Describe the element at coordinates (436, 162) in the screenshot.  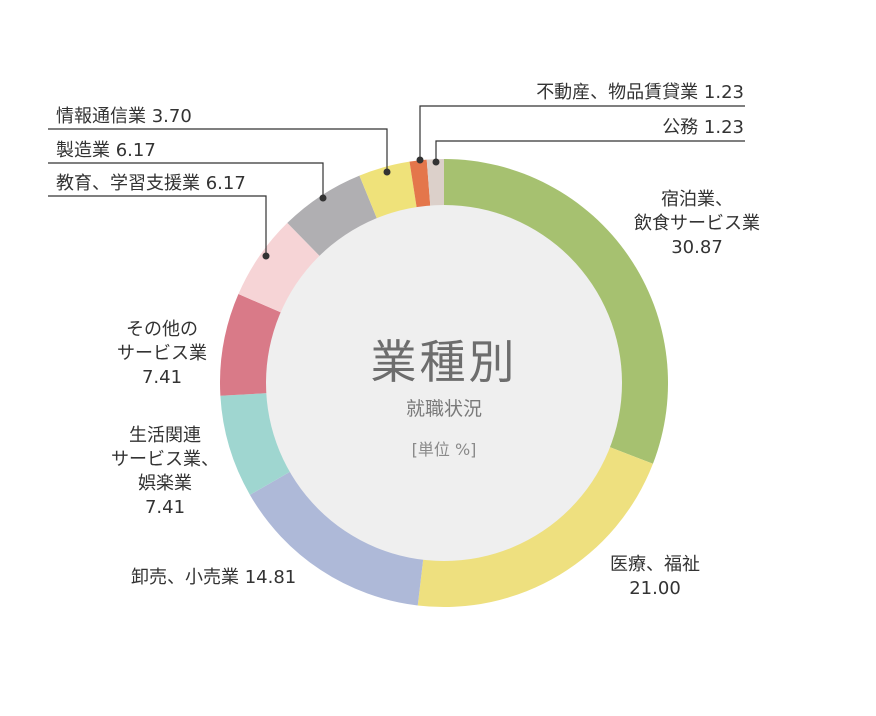
I see `leader-dot-komu` at that location.